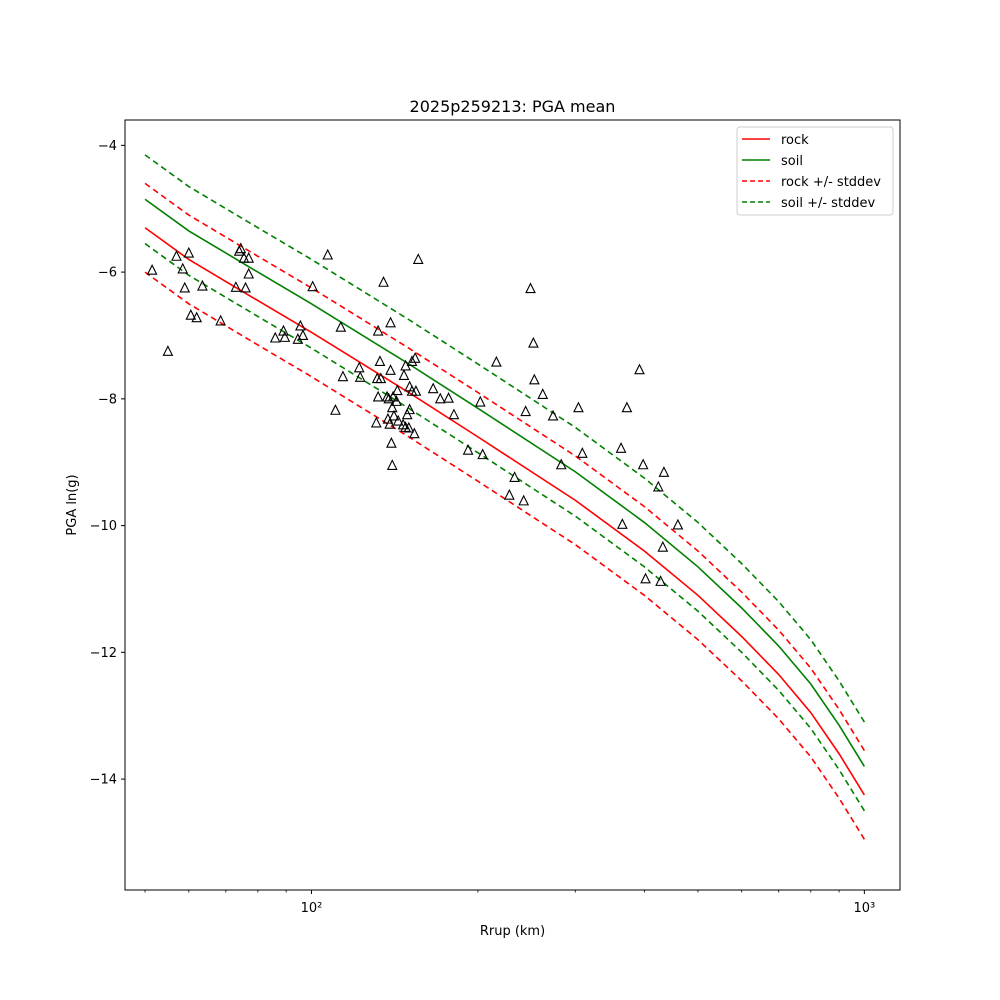  What do you see at coordinates (107, 146) in the screenshot?
I see `y-tick-label: −4` at bounding box center [107, 146].